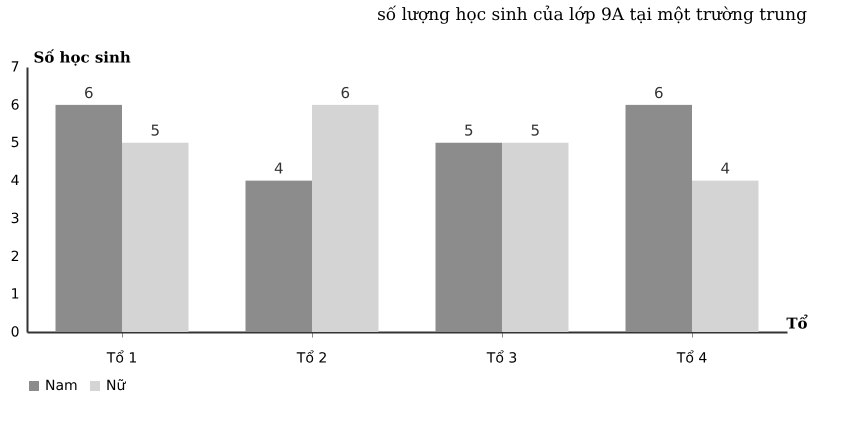 This screenshot has width=850, height=429. I want to click on y-tick-label: 0, so click(15, 332).